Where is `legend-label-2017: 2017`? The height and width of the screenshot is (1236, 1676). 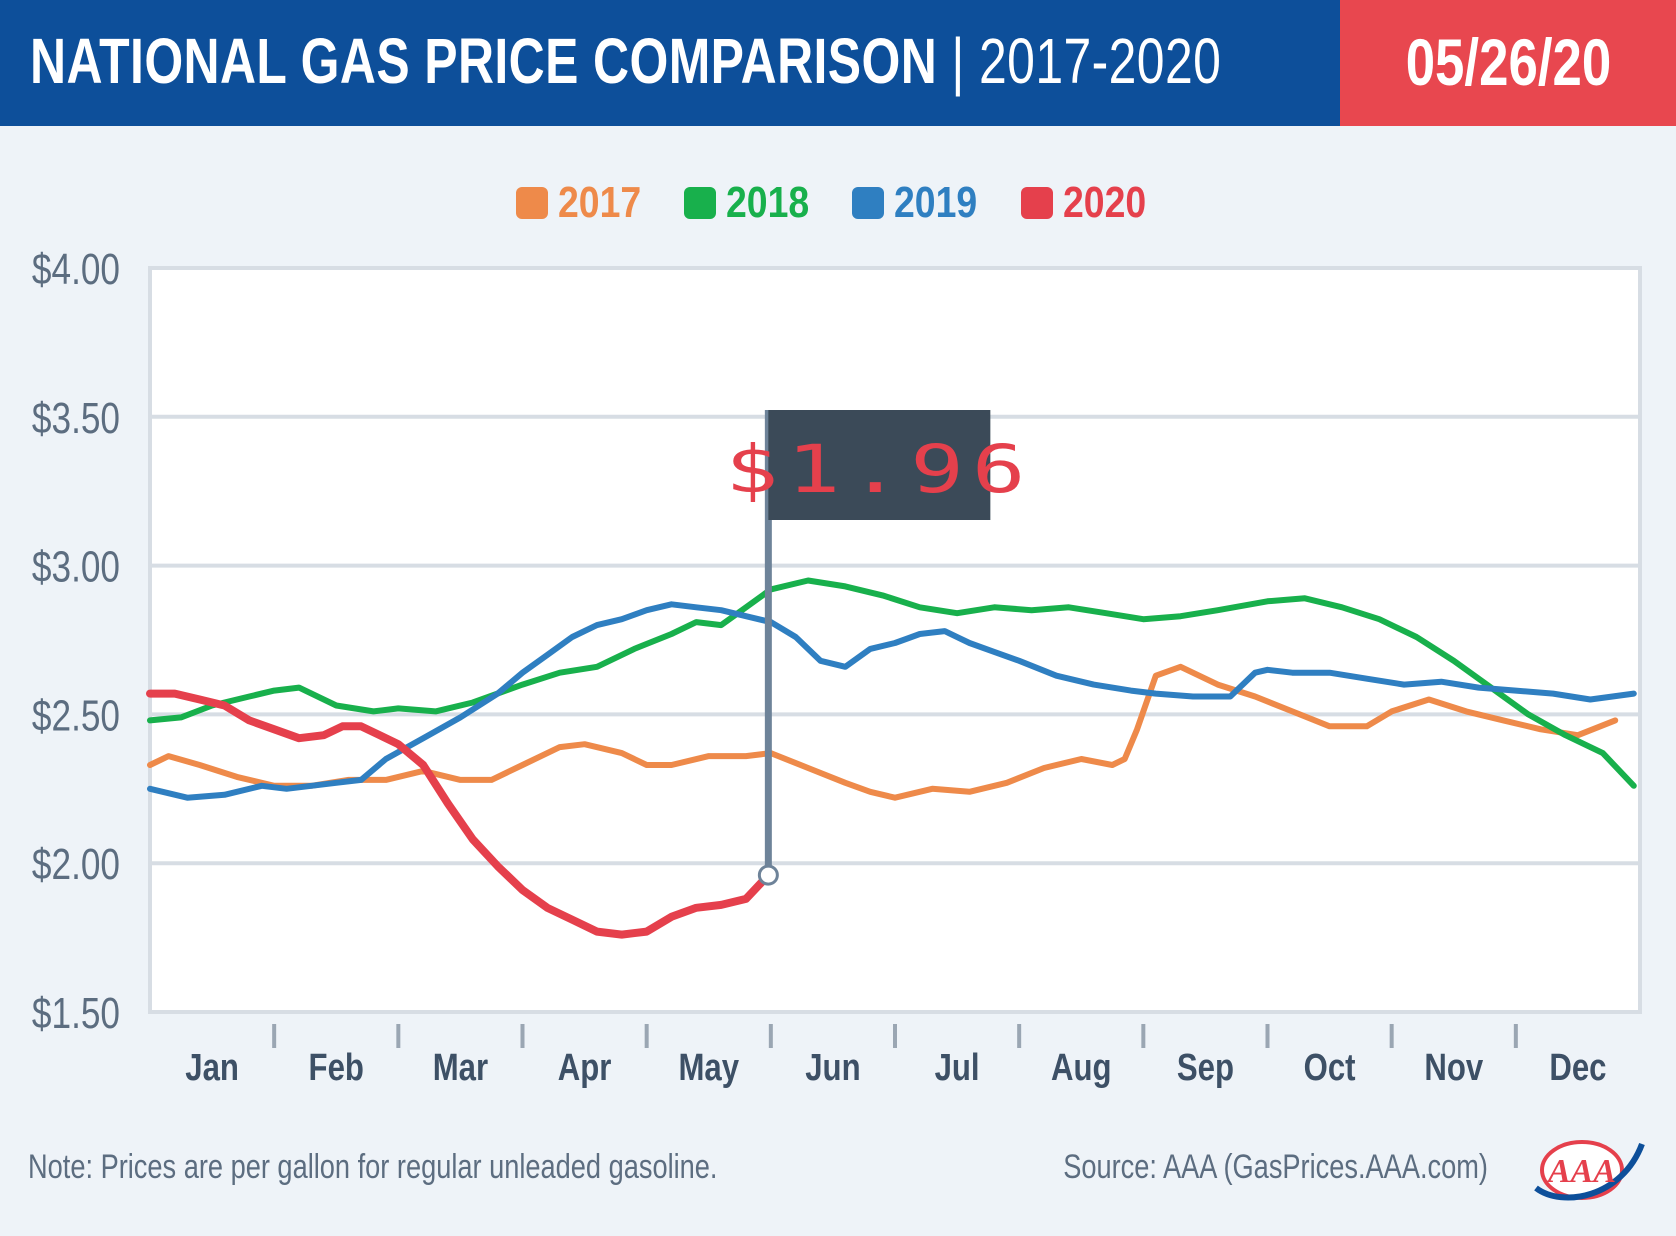
legend-label-2017: 2017 is located at coordinates (599, 202).